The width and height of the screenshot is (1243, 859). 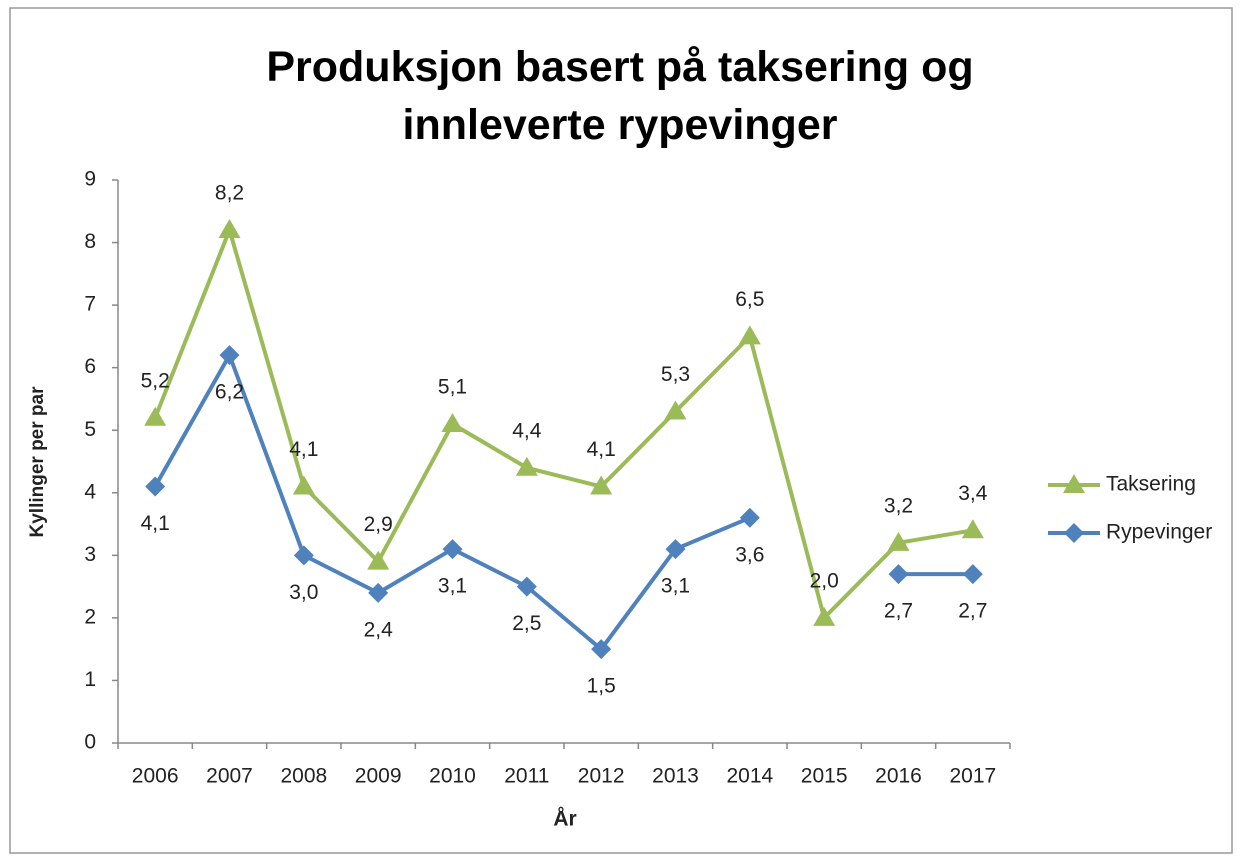 I want to click on data-label: 2,4, so click(x=379, y=629).